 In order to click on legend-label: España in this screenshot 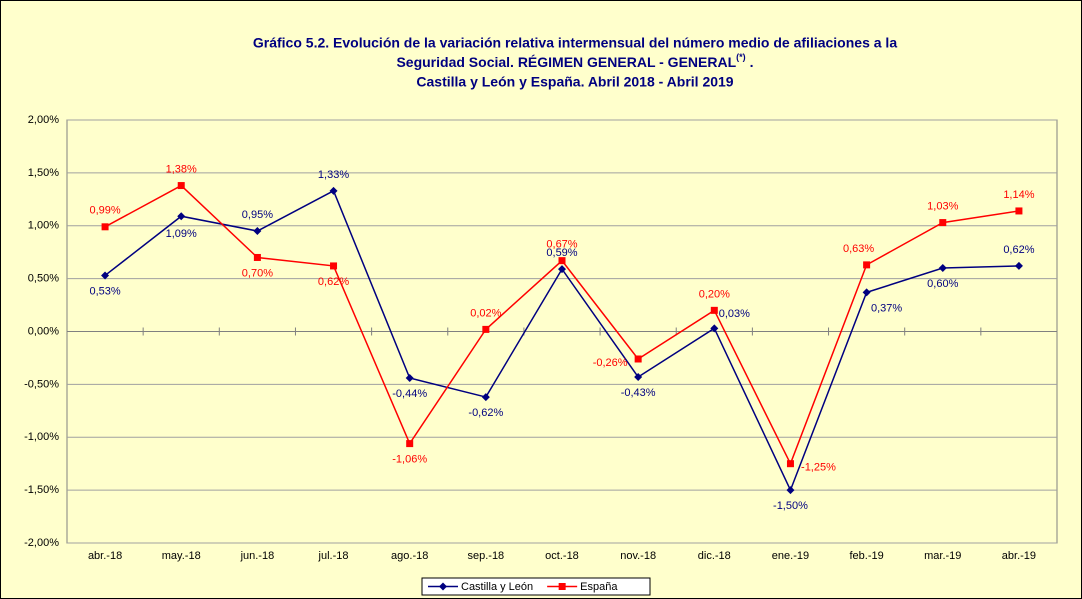, I will do `click(599, 587)`.